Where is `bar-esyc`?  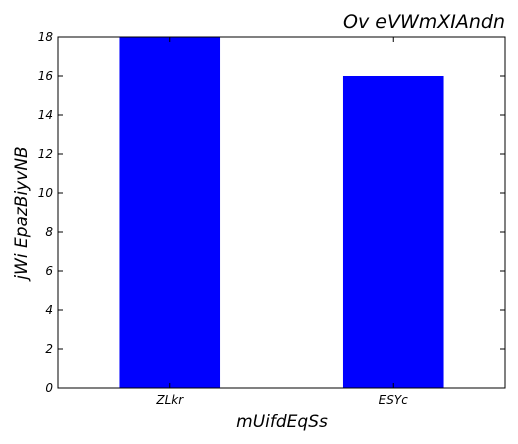
bar-esyc is located at coordinates (393, 232).